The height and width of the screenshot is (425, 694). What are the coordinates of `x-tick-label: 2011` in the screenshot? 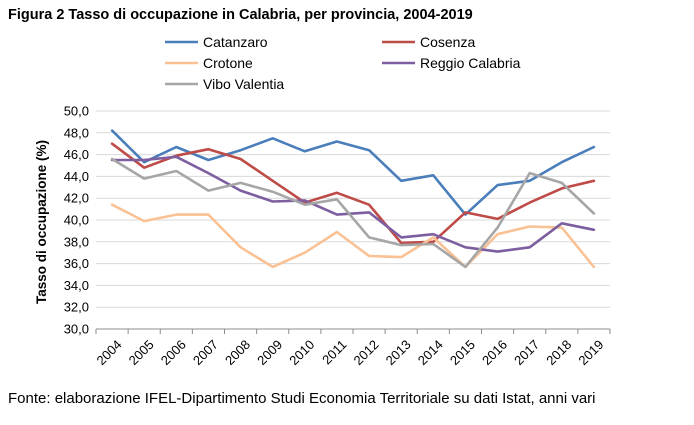 It's located at (334, 352).